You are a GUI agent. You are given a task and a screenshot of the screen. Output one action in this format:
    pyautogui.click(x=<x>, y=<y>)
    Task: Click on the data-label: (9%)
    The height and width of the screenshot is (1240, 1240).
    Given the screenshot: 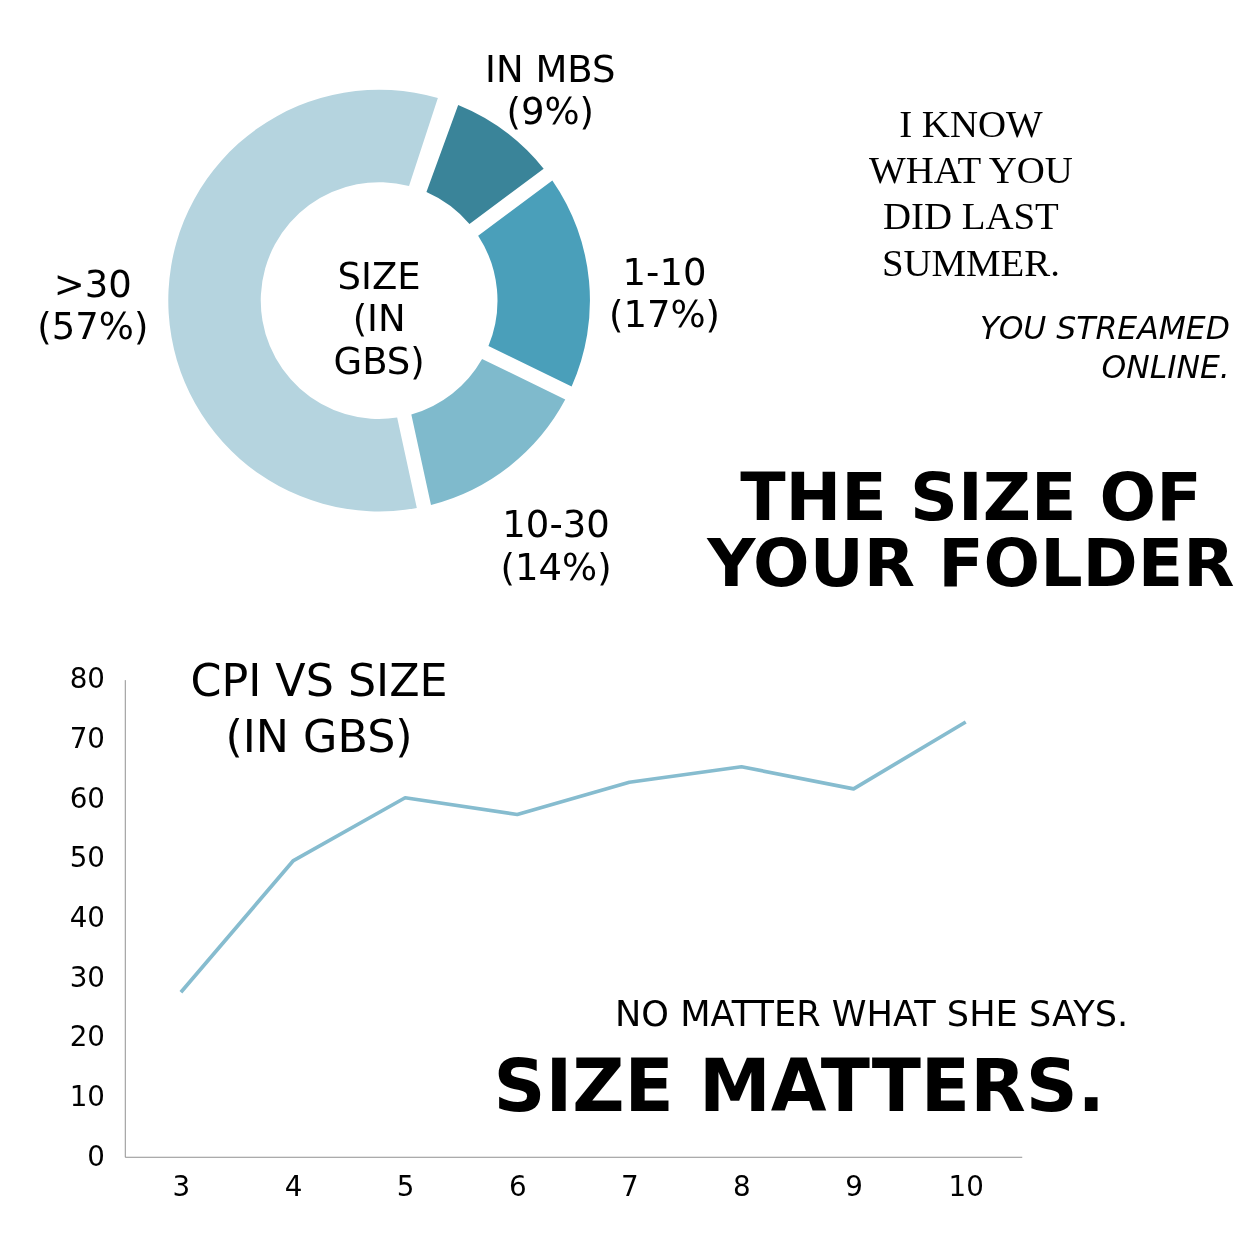 What is the action you would take?
    pyautogui.click(x=550, y=112)
    